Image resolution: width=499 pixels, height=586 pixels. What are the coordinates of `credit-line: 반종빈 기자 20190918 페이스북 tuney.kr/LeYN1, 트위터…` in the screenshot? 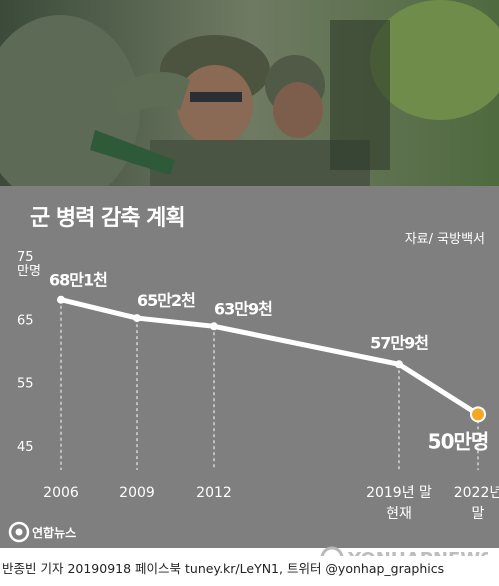 It's located at (249, 571).